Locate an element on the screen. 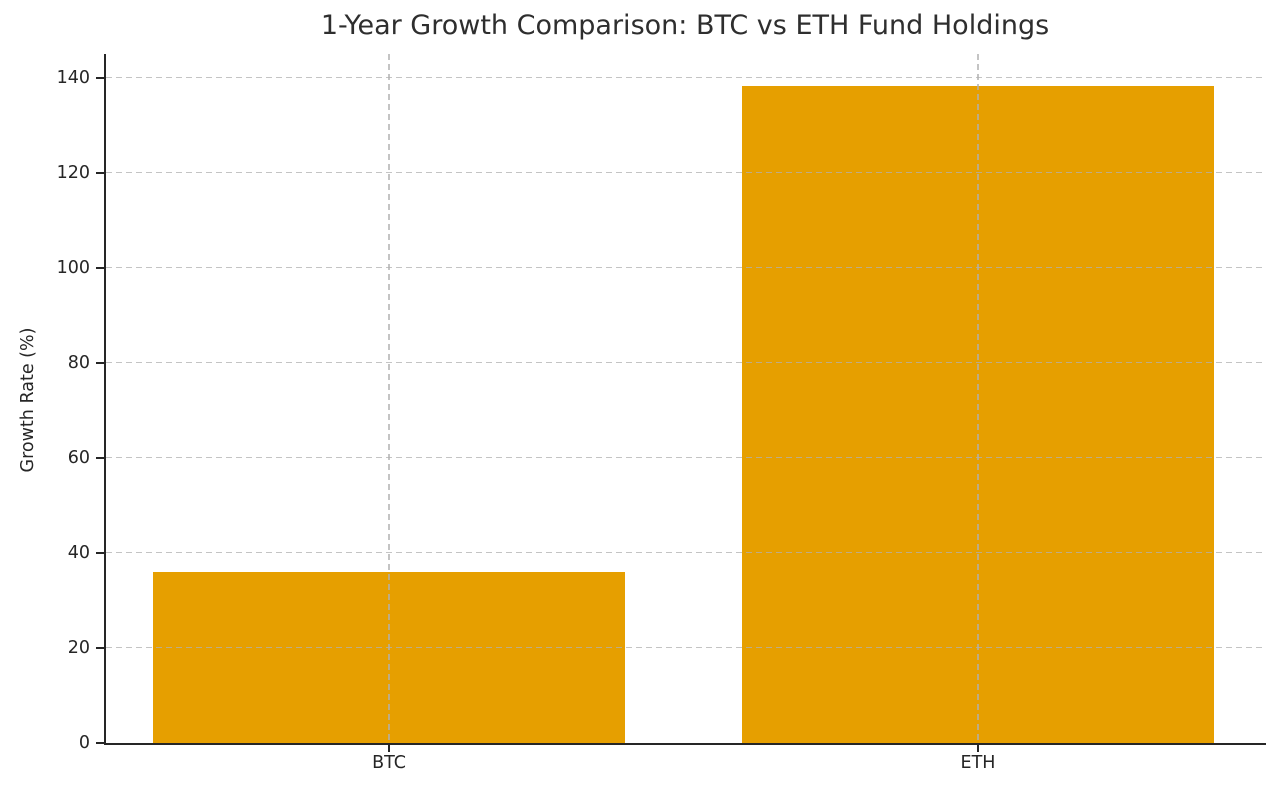 This screenshot has height=792, width=1280. y-tick-label: 140 is located at coordinates (73, 77).